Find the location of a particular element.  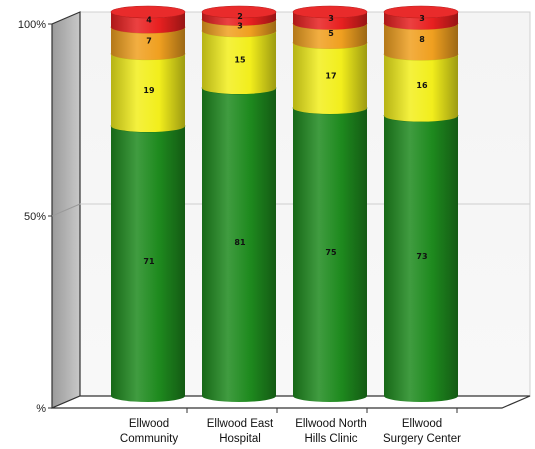

data-label-2-2: 5 is located at coordinates (331, 33).